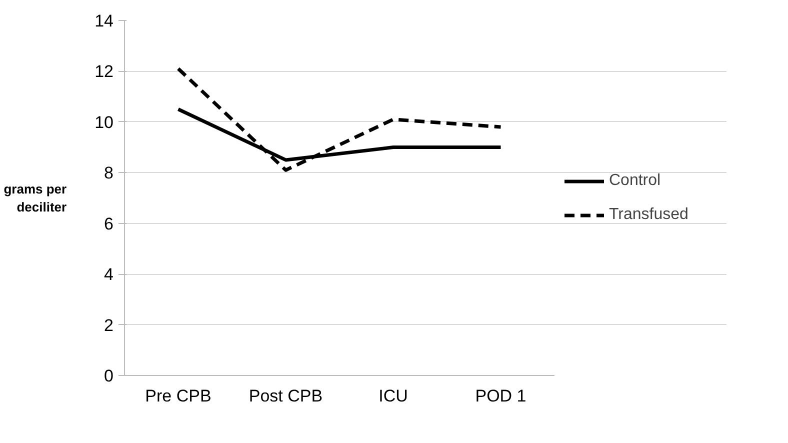  I want to click on y-tick-label: 6, so click(109, 224).